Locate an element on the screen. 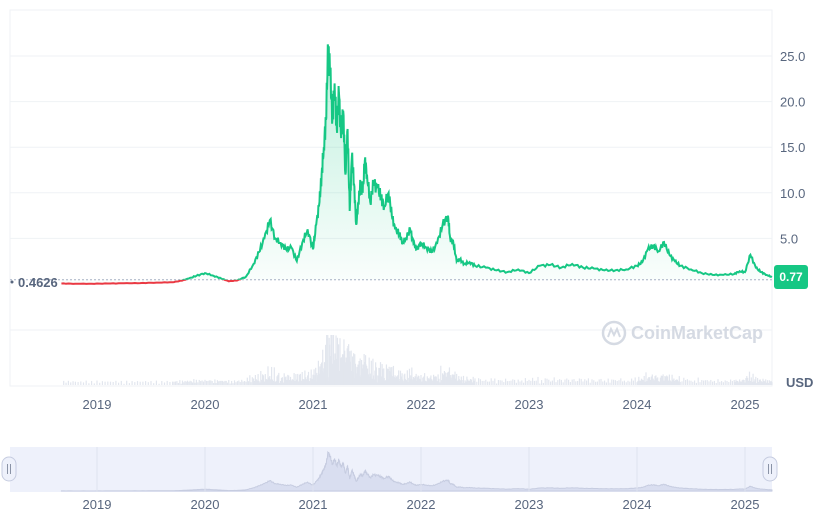 Image resolution: width=834 pixels, height=528 pixels. y-axis: 5.0 10.0 15.0 20.0 25.0 is located at coordinates (792, 147).